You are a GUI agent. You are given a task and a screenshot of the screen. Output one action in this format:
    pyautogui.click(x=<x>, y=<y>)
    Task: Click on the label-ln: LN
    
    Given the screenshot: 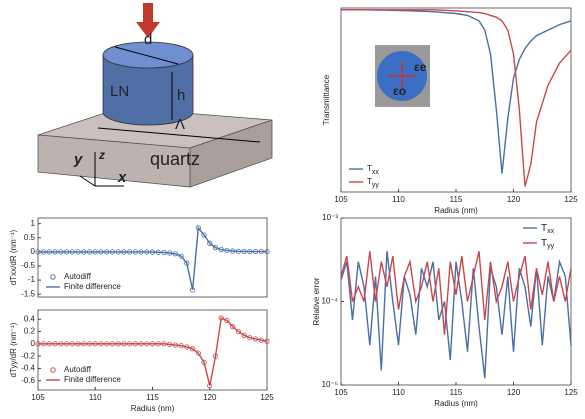 What is the action you would take?
    pyautogui.click(x=119, y=91)
    